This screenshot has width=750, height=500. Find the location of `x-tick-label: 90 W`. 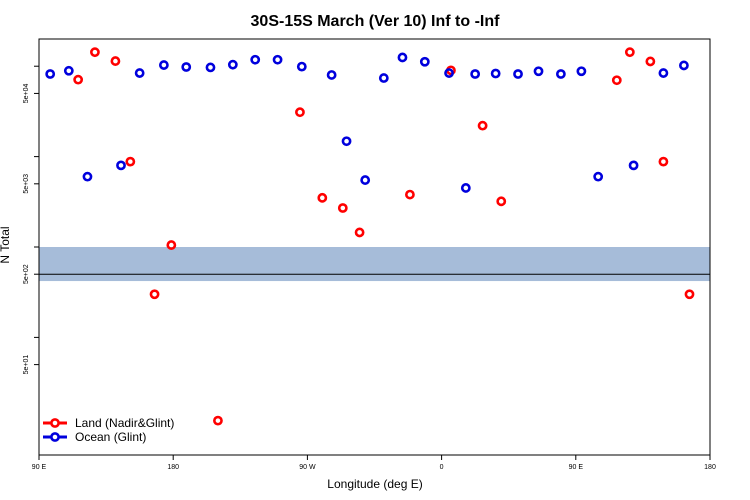

x-tick-label: 90 W is located at coordinates (307, 467).